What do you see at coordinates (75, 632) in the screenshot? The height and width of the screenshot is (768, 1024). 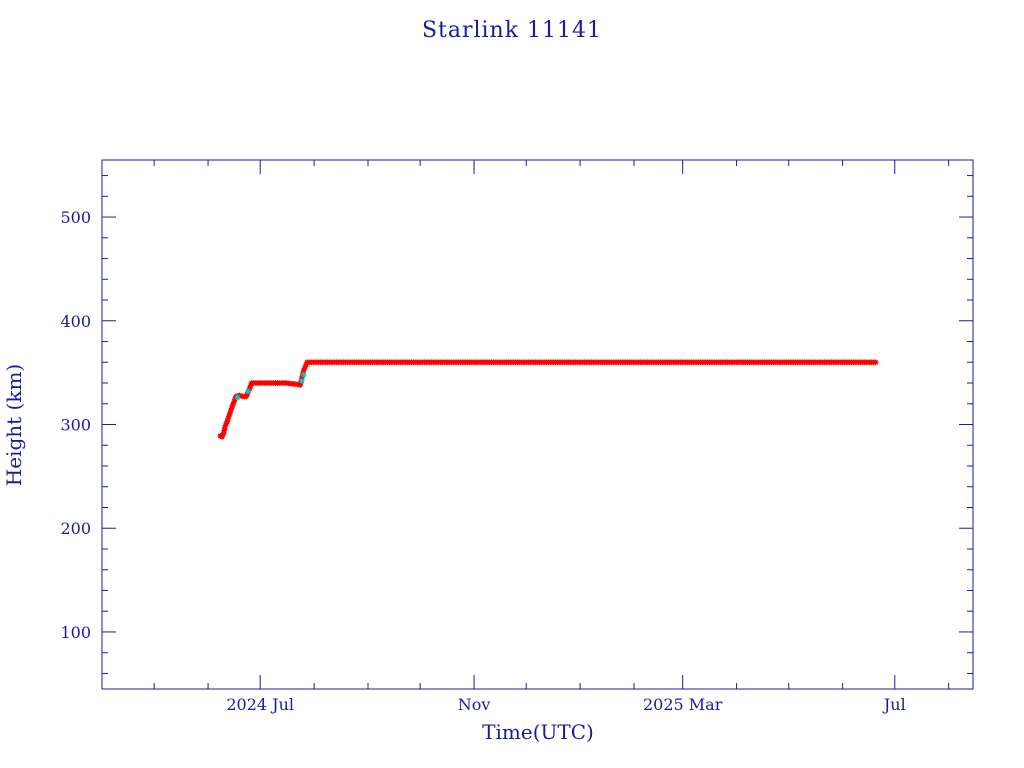 I see `y-tick-label: 100` at bounding box center [75, 632].